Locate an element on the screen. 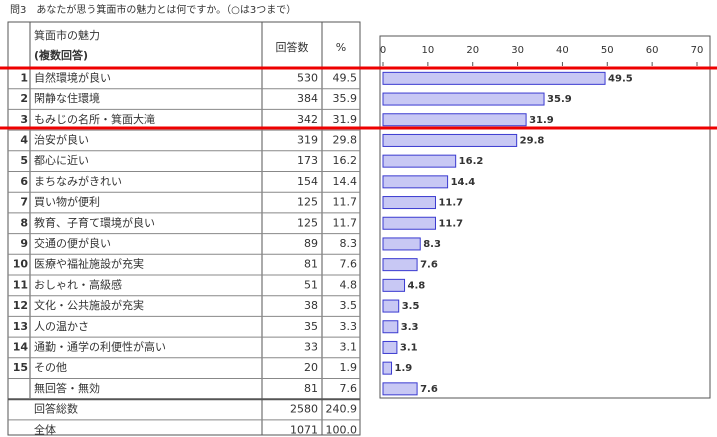  item-label: 都心に近い is located at coordinates (61, 160).